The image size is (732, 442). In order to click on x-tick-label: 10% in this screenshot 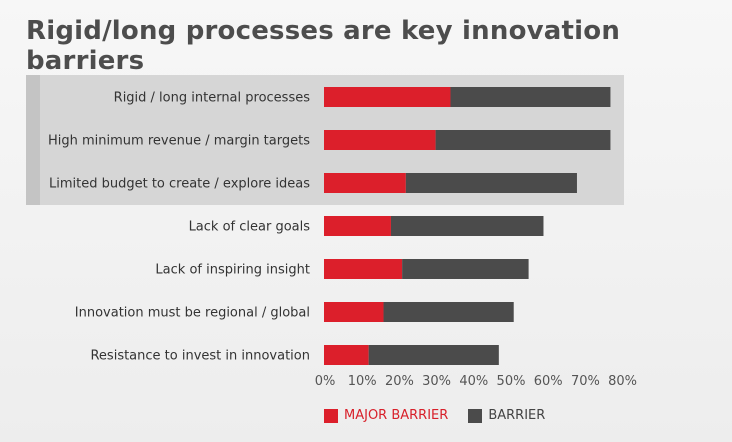, I will do `click(362, 381)`.